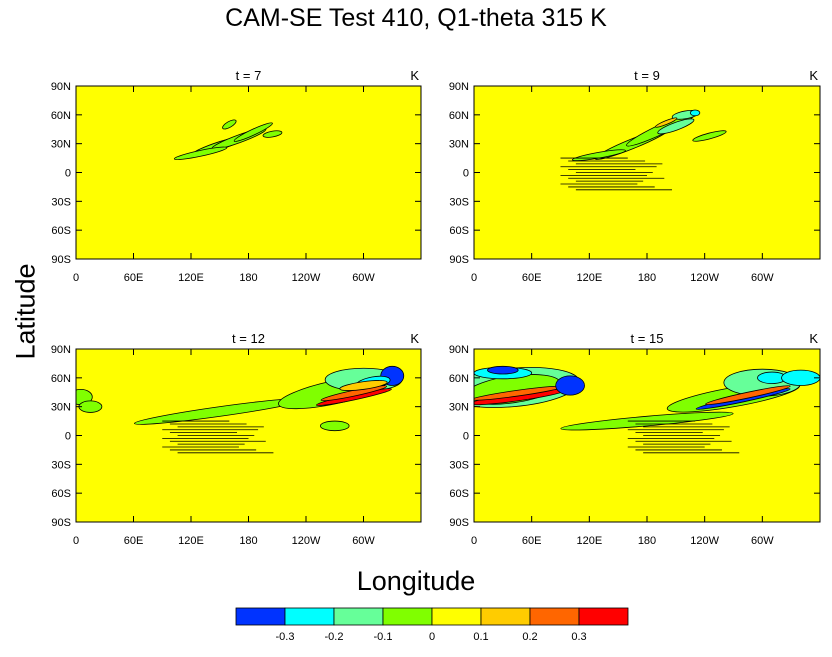 This screenshot has width=832, height=657. Describe the element at coordinates (249, 75) in the screenshot. I see `panel-title: t = 7` at that location.